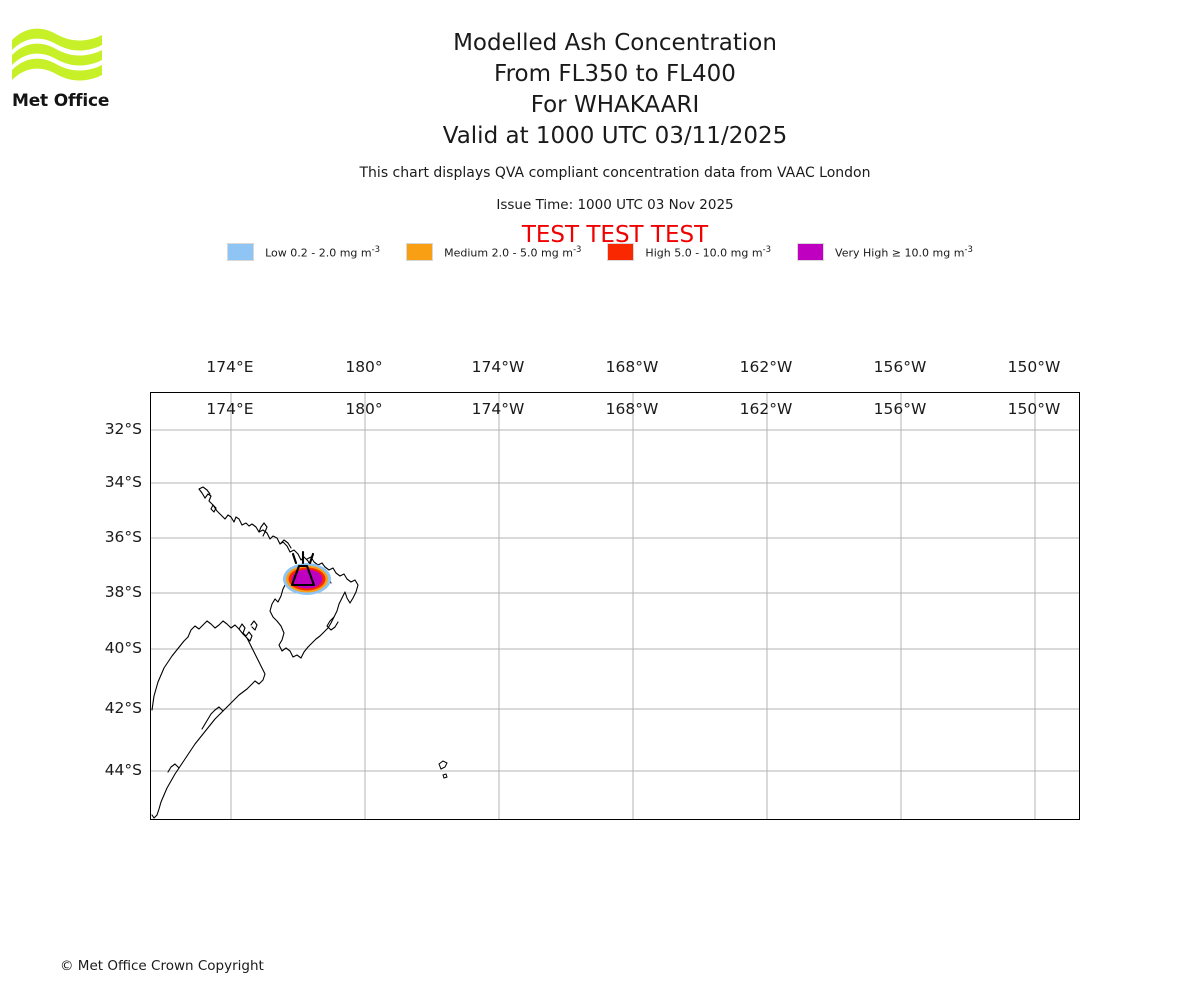 The height and width of the screenshot is (1000, 1200). I want to click on legend-swatch-medium, so click(420, 252).